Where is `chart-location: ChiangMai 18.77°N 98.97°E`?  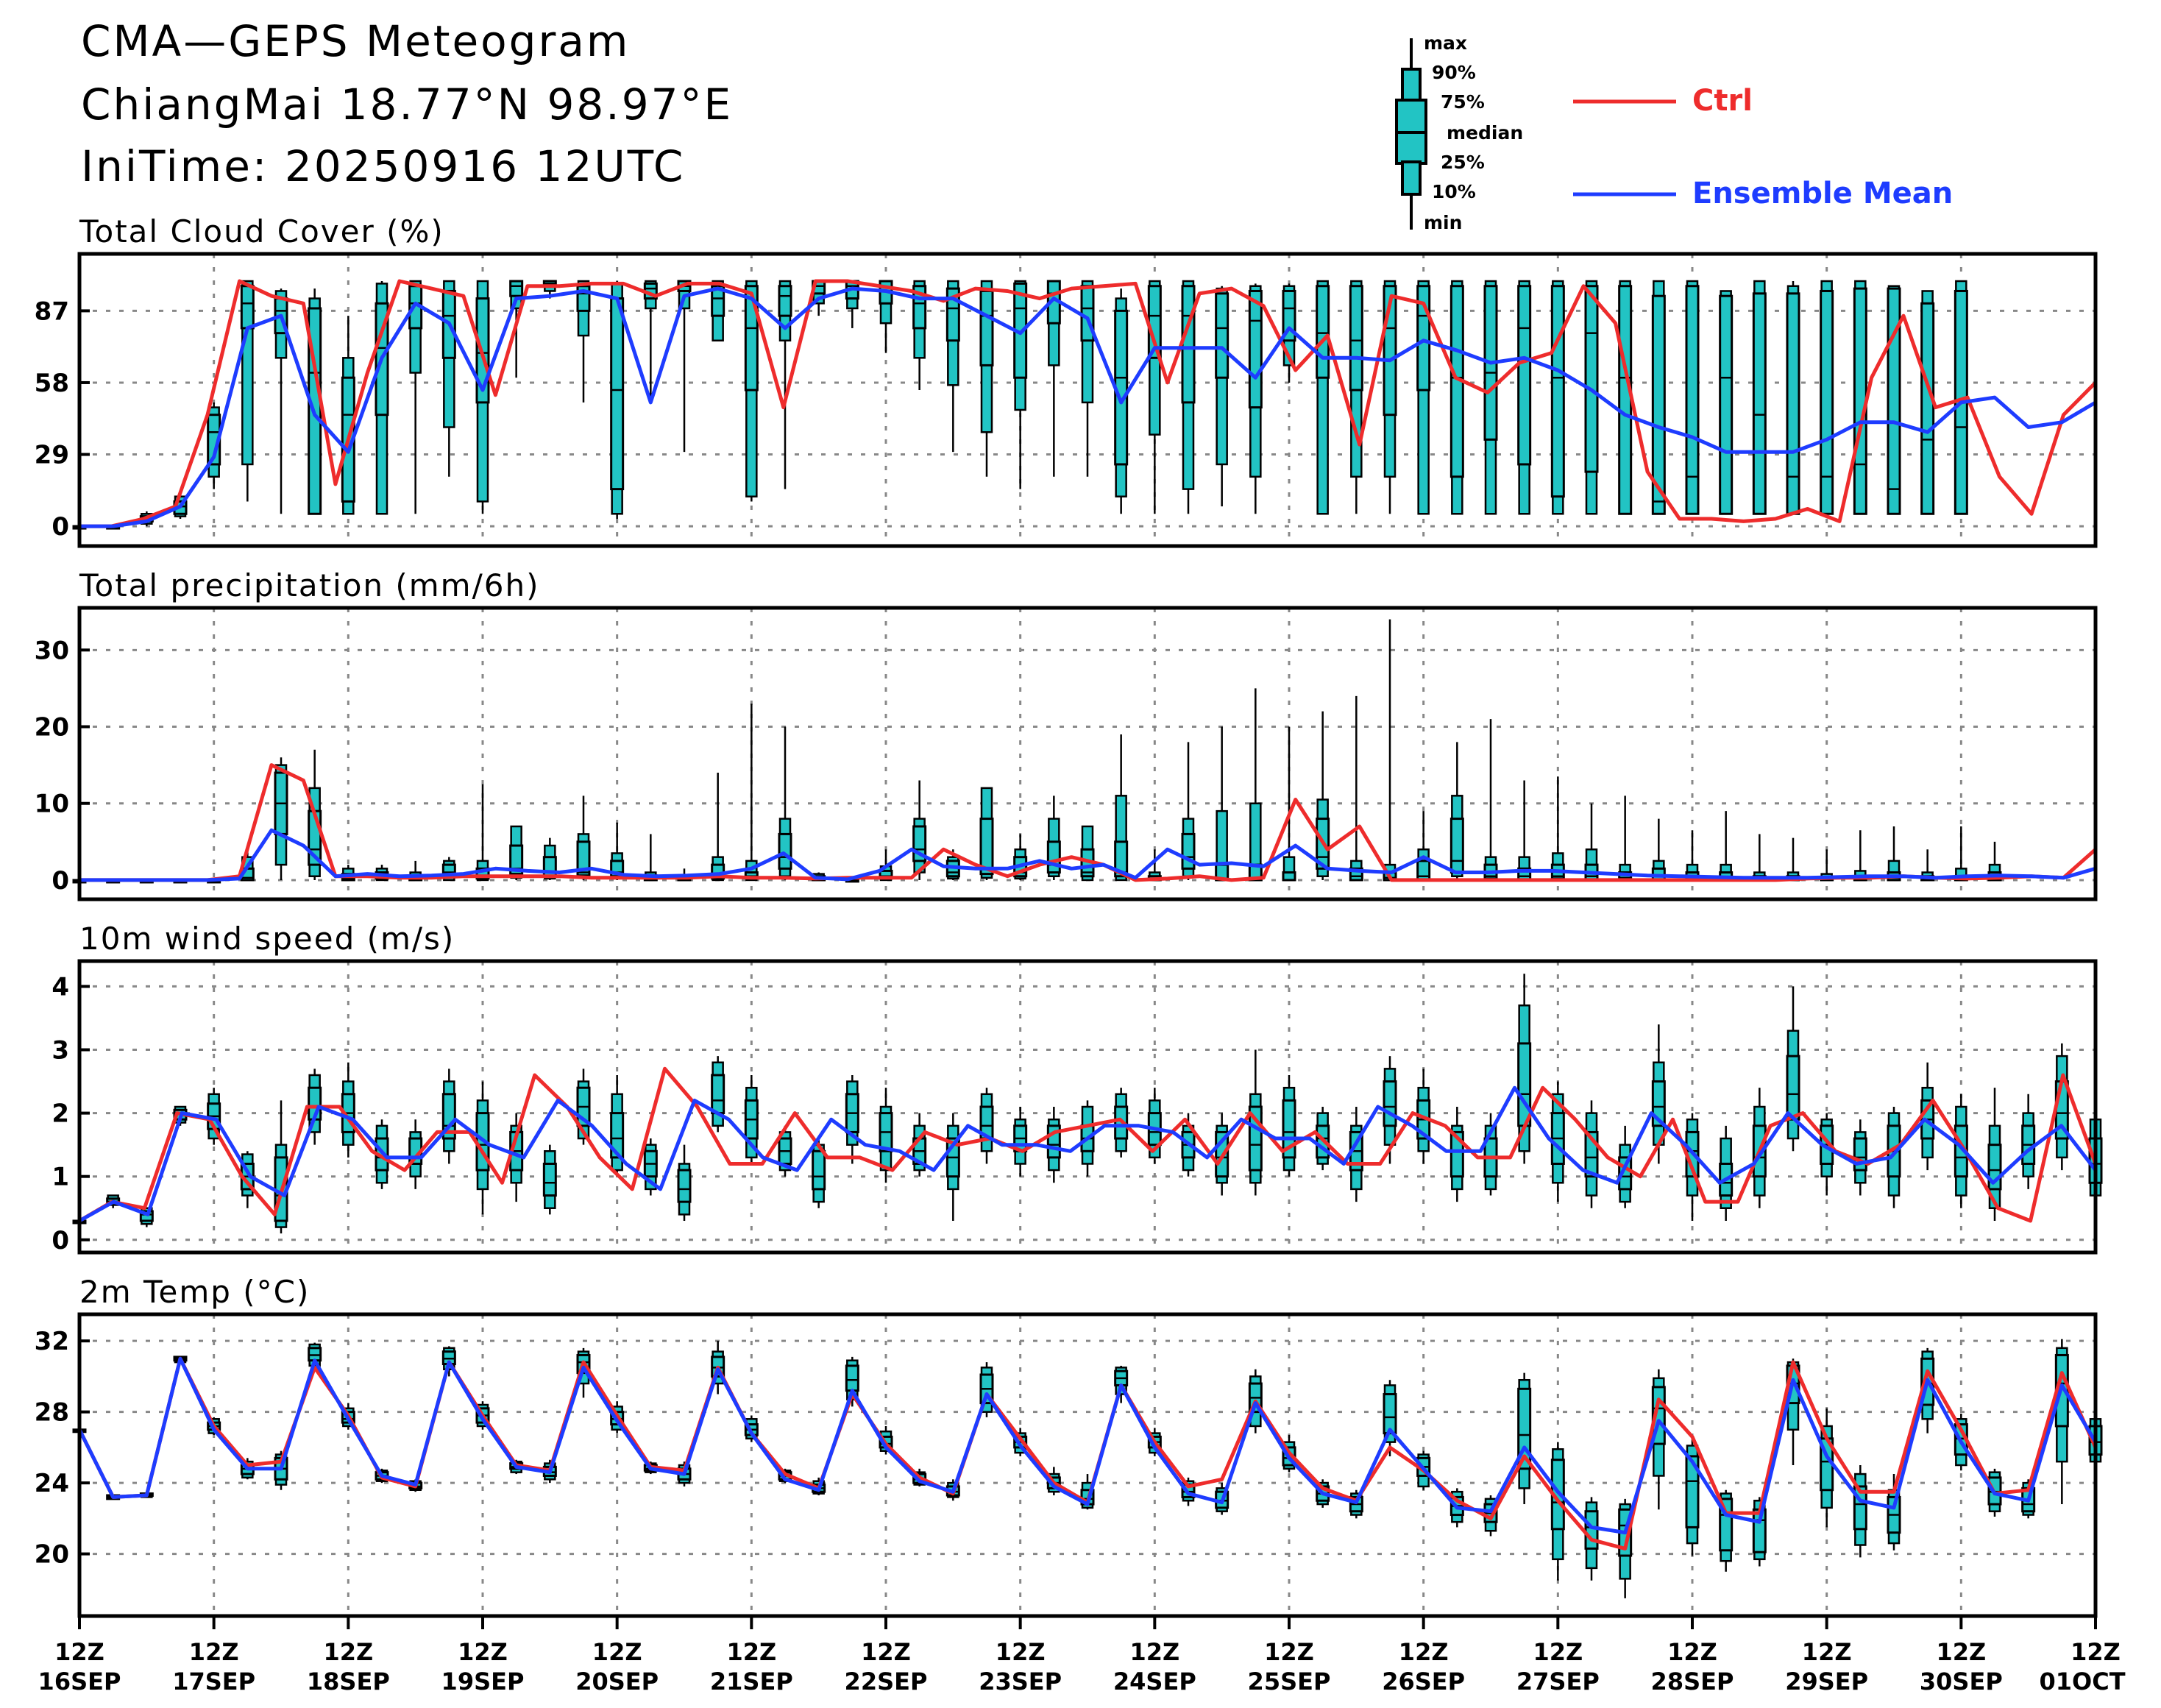
chart-location: ChiangMai 18.77°N 98.97°E is located at coordinates (407, 105).